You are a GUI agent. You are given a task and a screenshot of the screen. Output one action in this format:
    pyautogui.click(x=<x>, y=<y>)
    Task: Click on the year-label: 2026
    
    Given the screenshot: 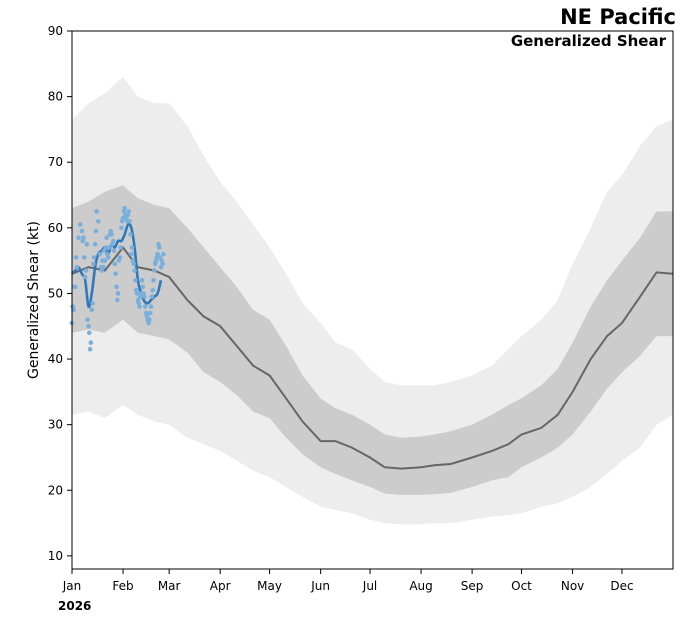 What is the action you would take?
    pyautogui.click(x=74, y=606)
    